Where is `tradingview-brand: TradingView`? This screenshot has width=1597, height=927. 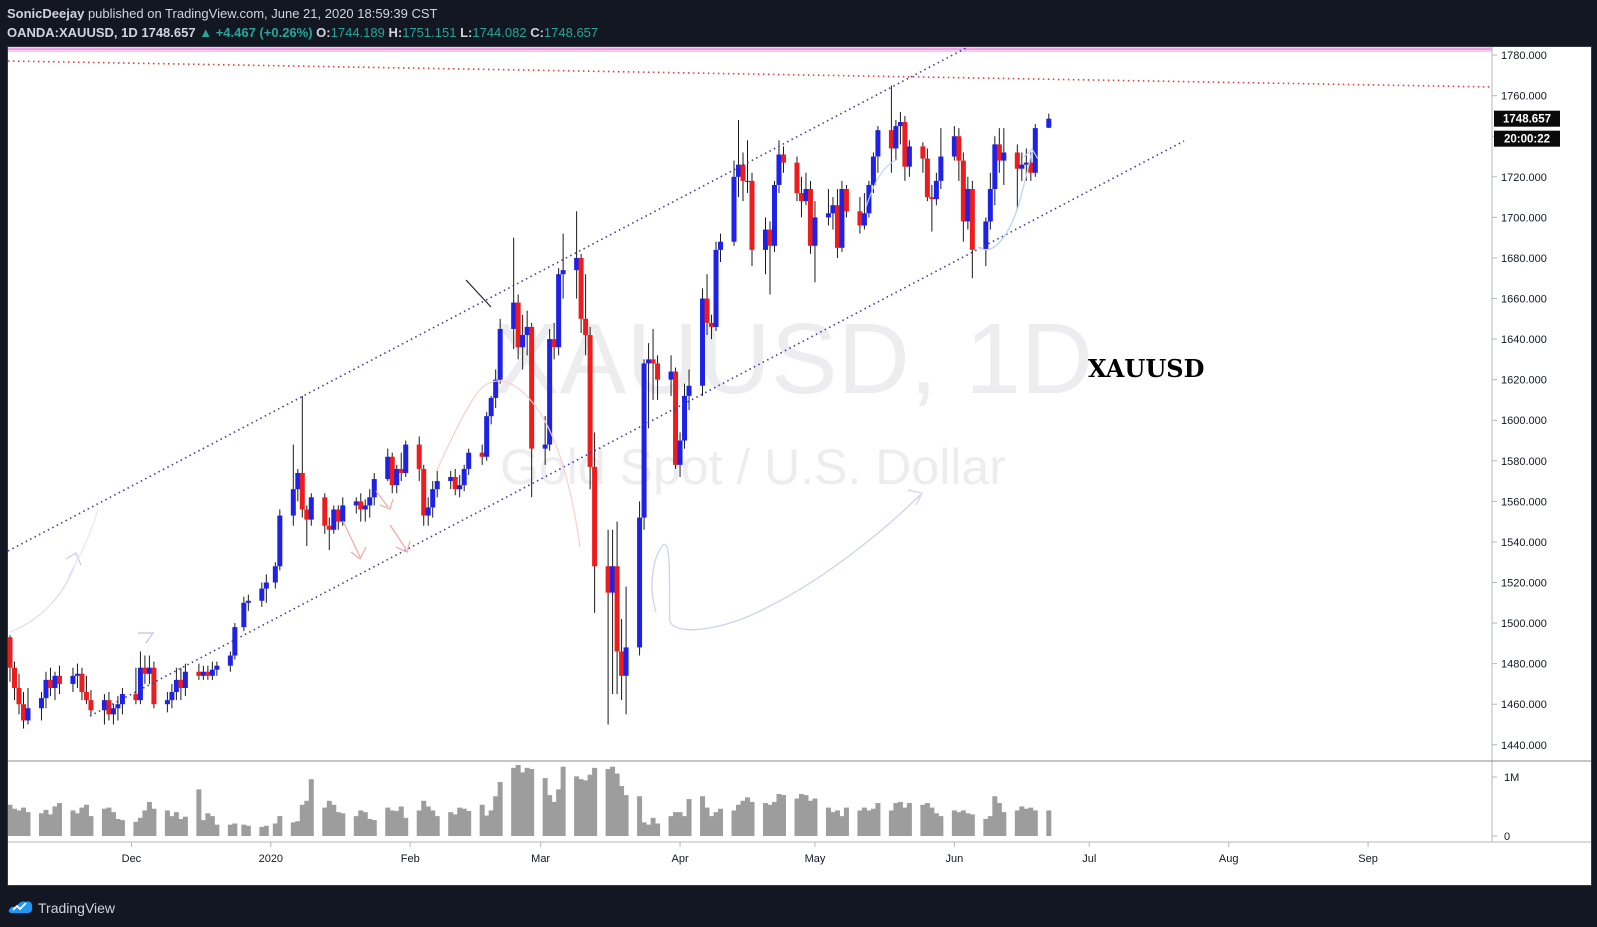 tradingview-brand: TradingView is located at coordinates (77, 908).